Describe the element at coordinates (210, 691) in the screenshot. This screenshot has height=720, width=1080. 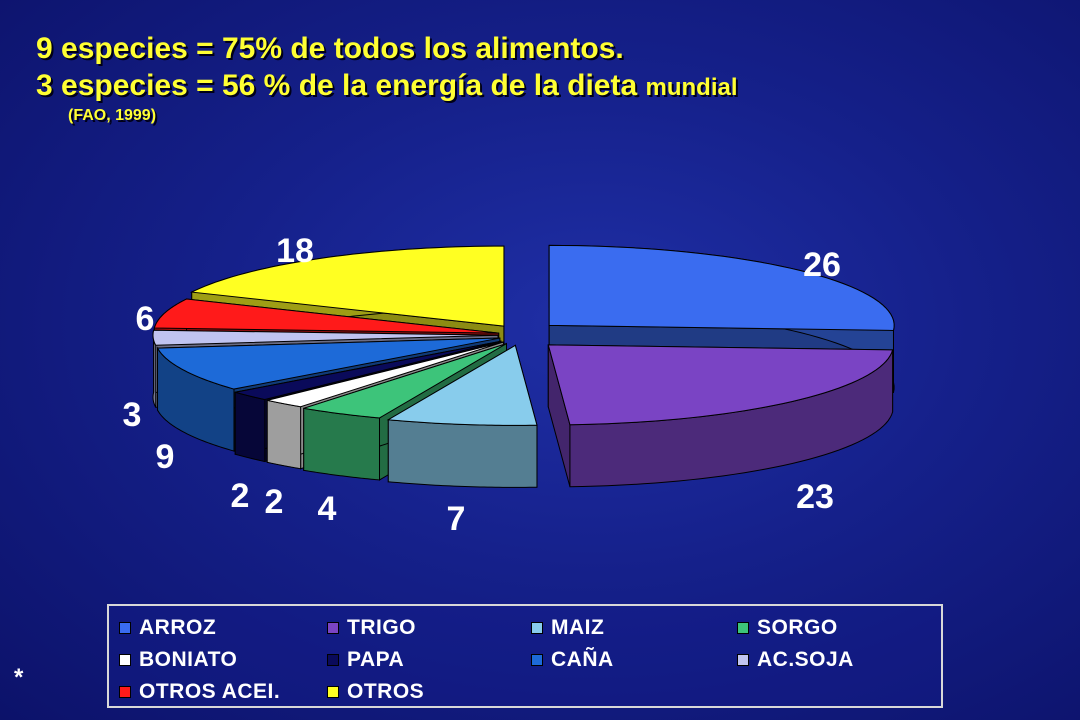
I see `legend-label: OTROS ACEI.` at that location.